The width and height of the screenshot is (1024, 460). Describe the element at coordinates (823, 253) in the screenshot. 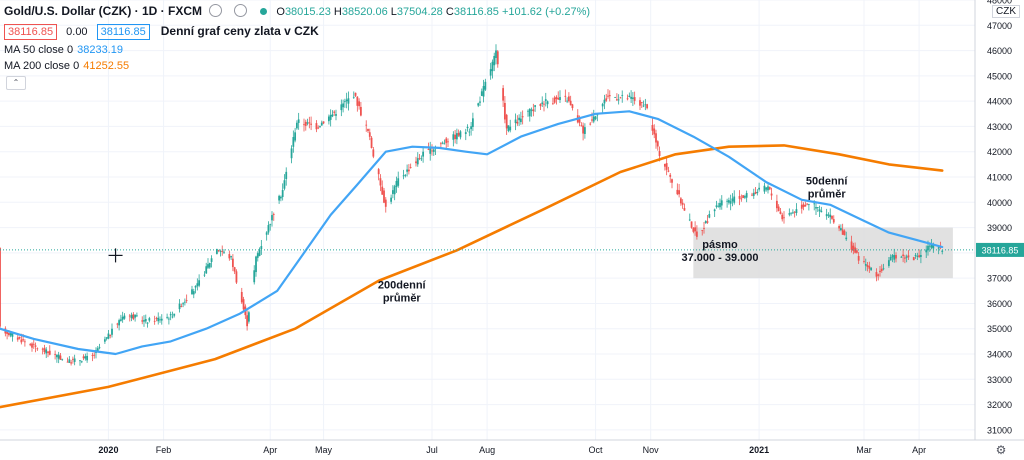

I see `support-zone` at that location.